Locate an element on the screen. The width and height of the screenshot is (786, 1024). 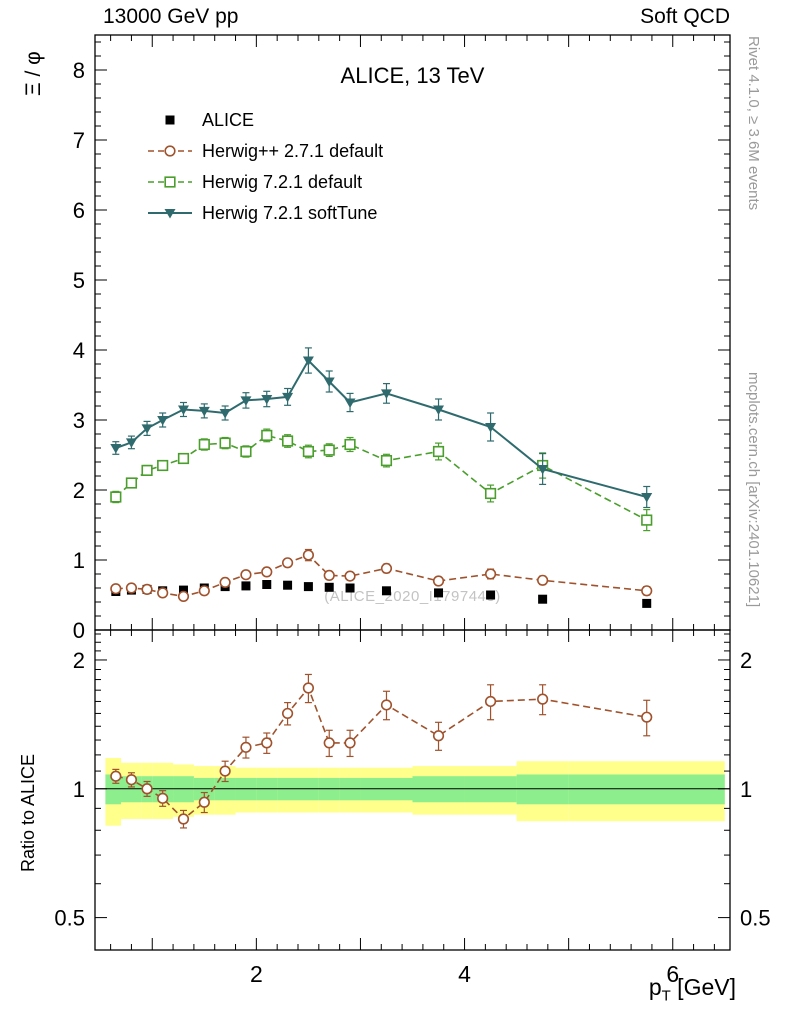
x-axis-label-base: p is located at coordinates (655, 987).